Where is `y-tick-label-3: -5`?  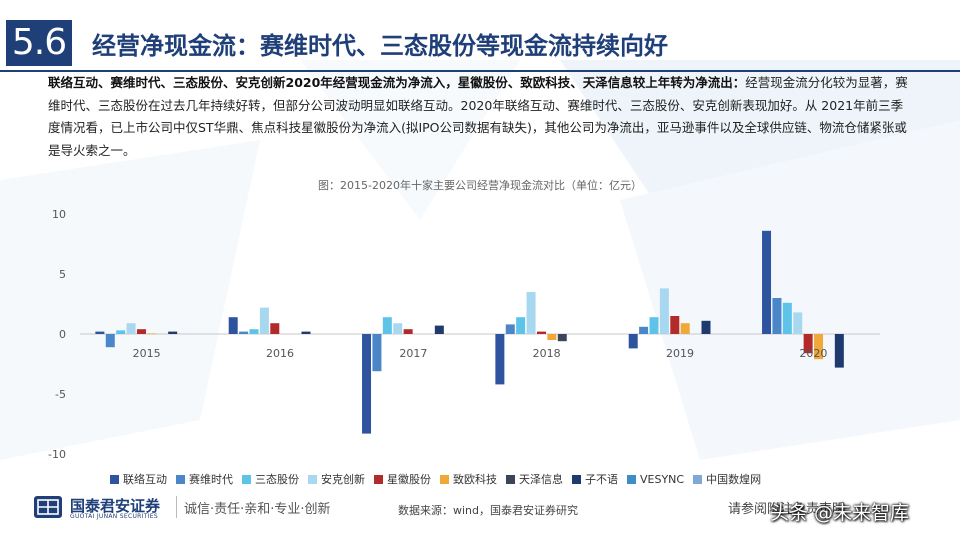 y-tick-label-3: -5 is located at coordinates (60, 394).